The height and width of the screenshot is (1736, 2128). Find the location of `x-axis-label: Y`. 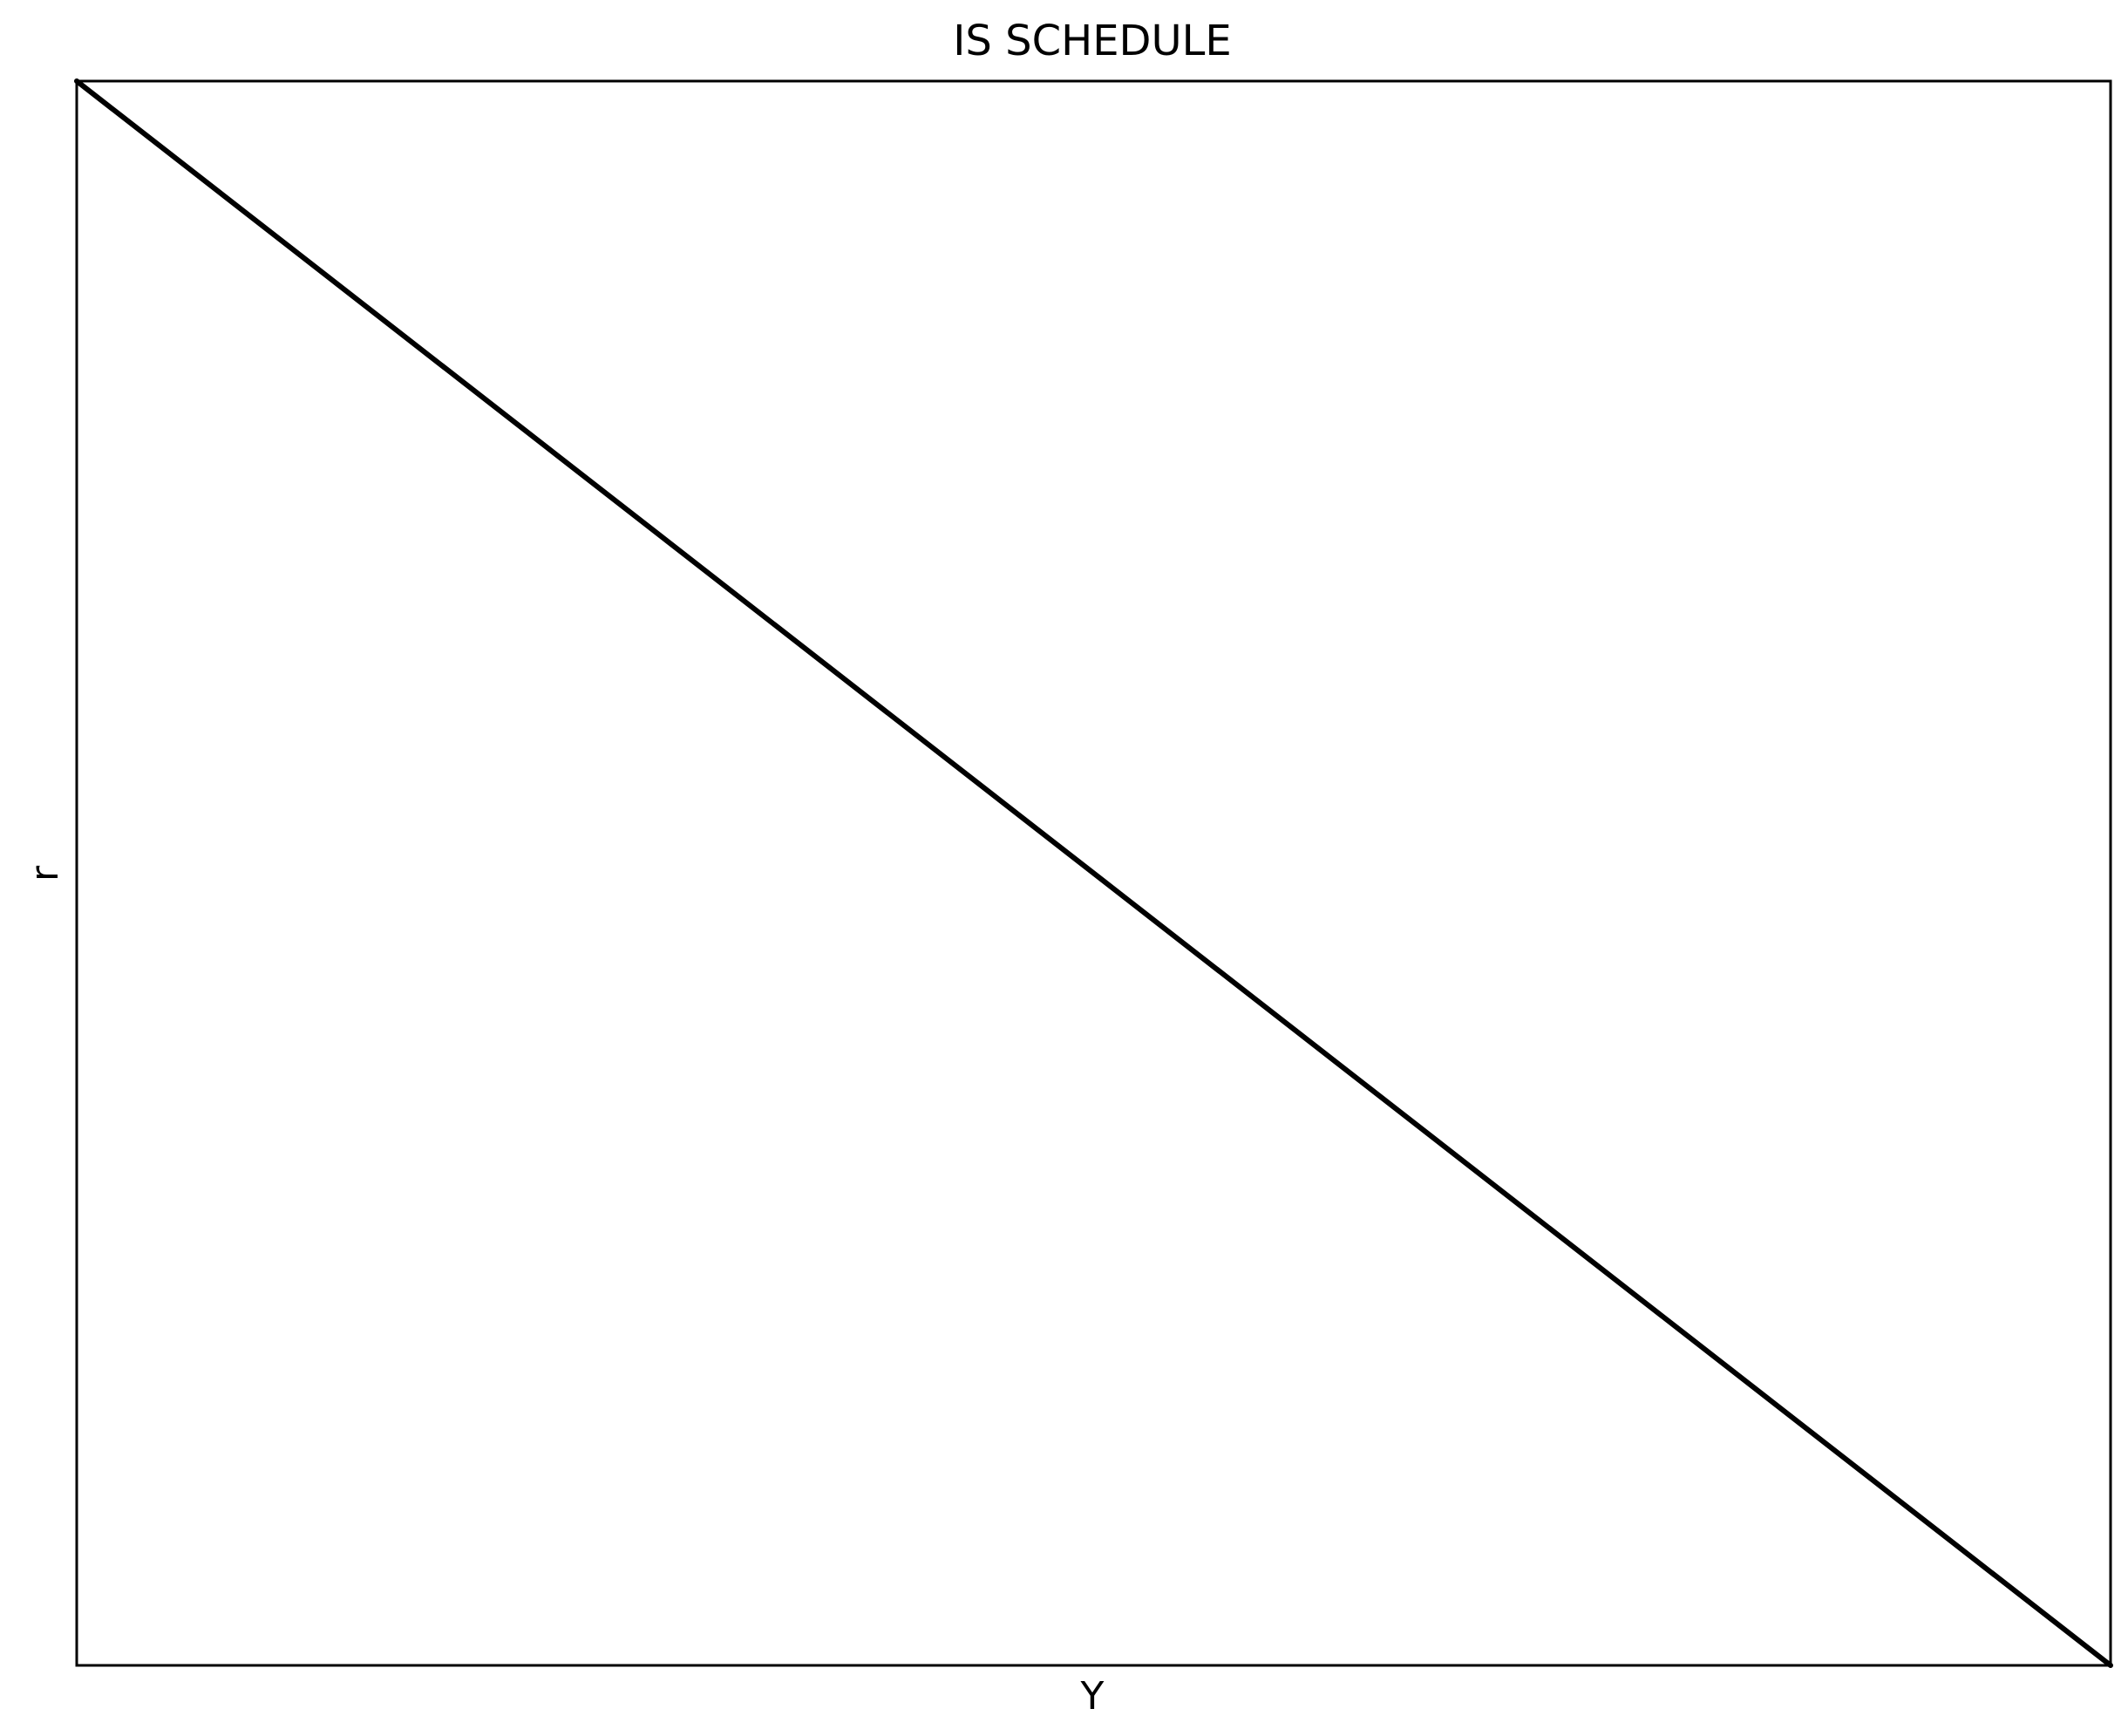

x-axis-label: Y is located at coordinates (1092, 1697).